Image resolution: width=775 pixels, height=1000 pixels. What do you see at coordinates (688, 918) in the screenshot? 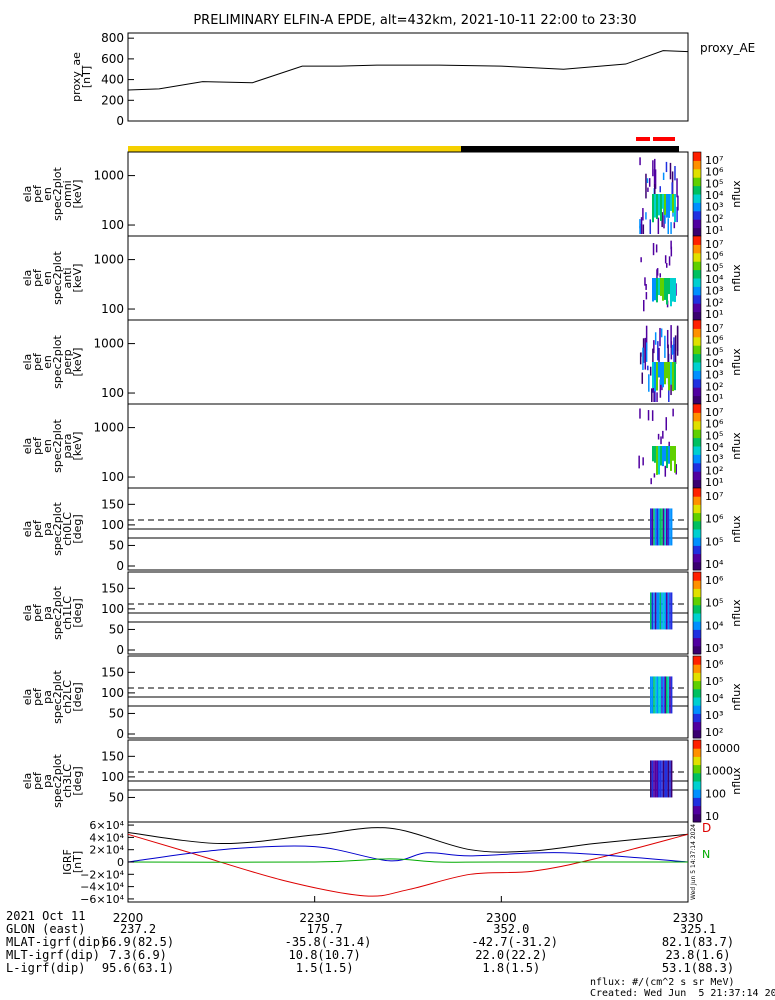
I see `xtick-label: 2330` at bounding box center [688, 918].